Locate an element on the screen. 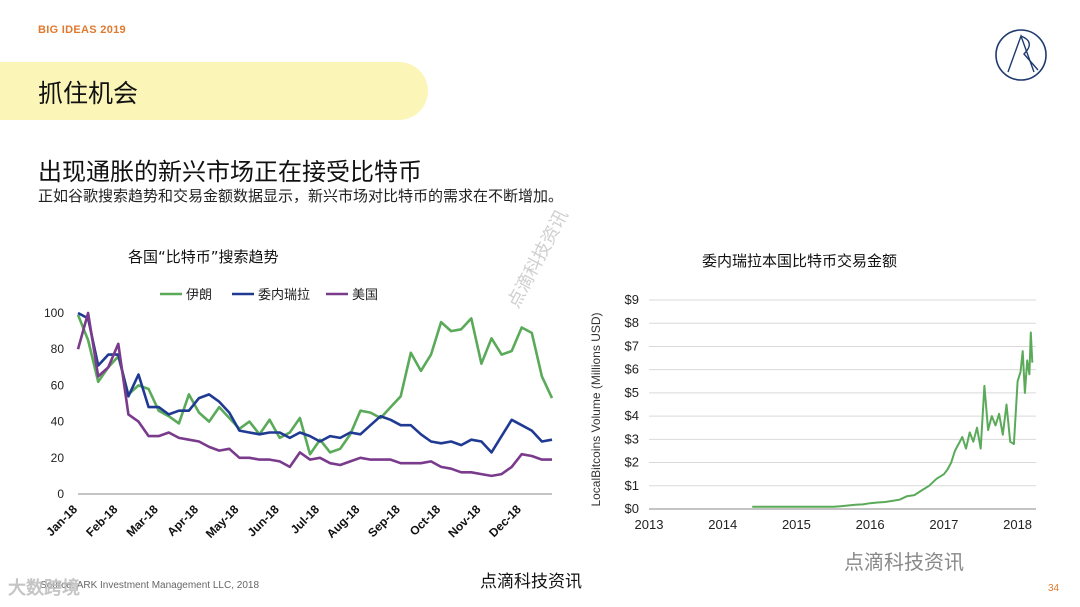  chart1-x-tick-label: Dec-18 is located at coordinates (505, 521).